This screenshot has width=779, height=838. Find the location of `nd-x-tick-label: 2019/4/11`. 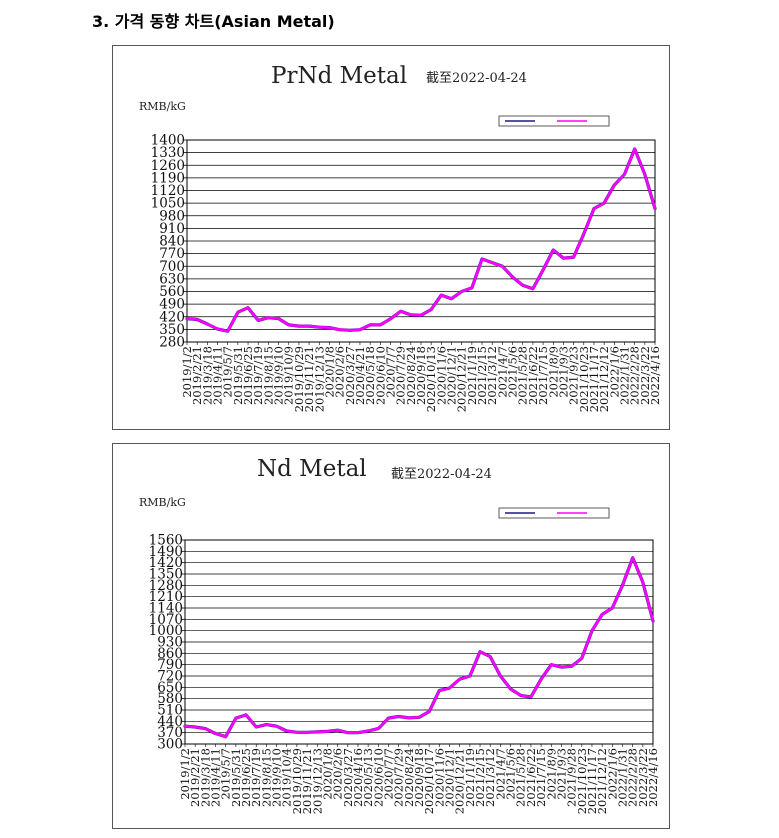

nd-x-tick-label: 2019/4/11 is located at coordinates (216, 777).